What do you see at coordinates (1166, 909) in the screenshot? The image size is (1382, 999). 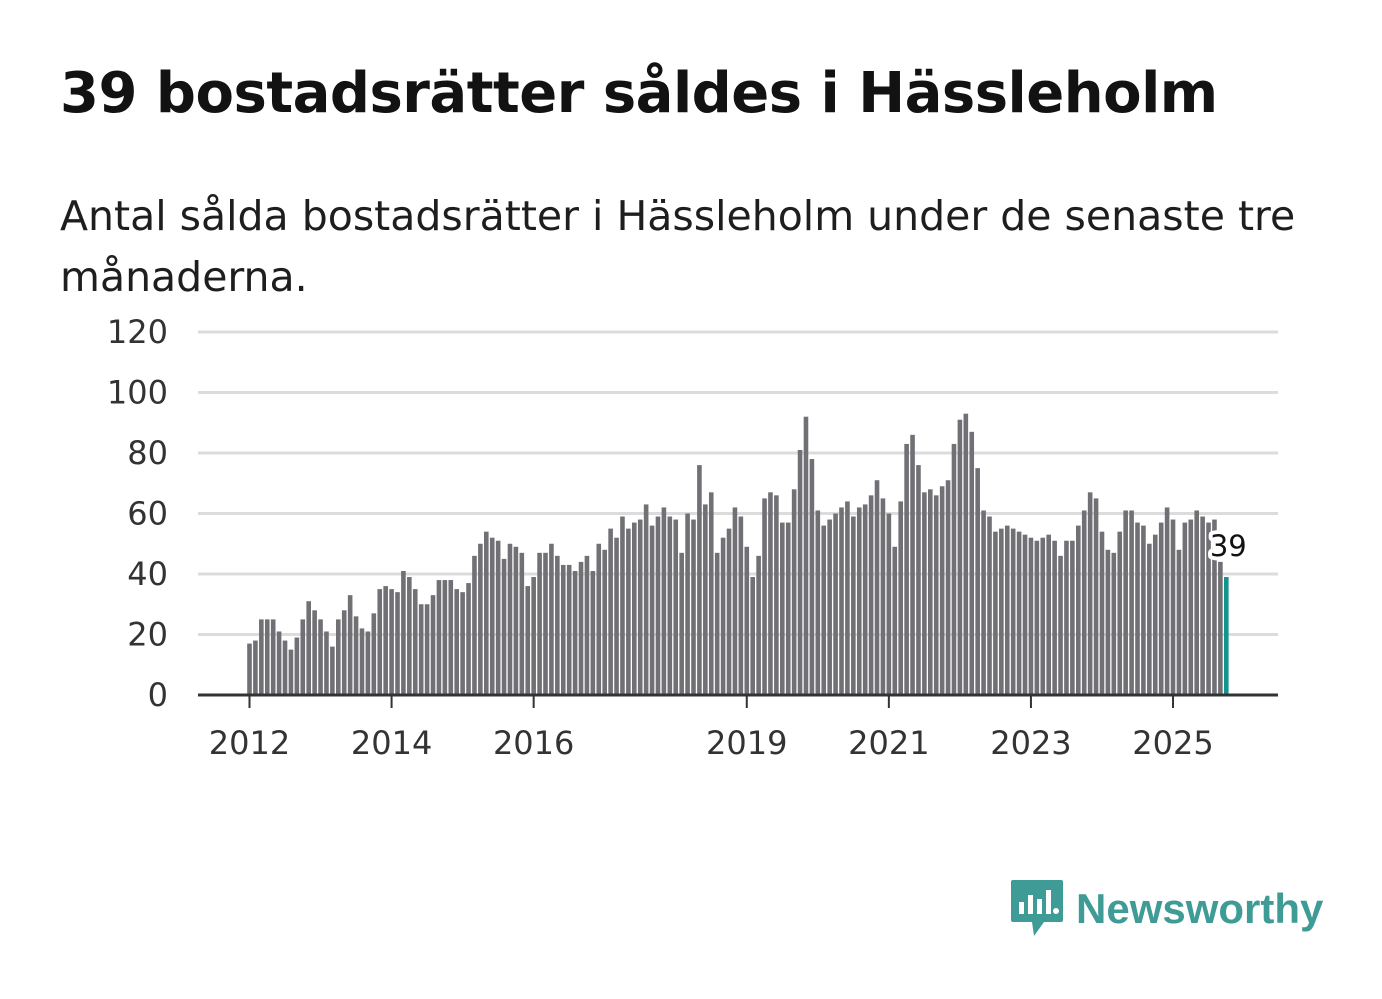 I see `newsworthy-logo: Newsworthy` at bounding box center [1166, 909].